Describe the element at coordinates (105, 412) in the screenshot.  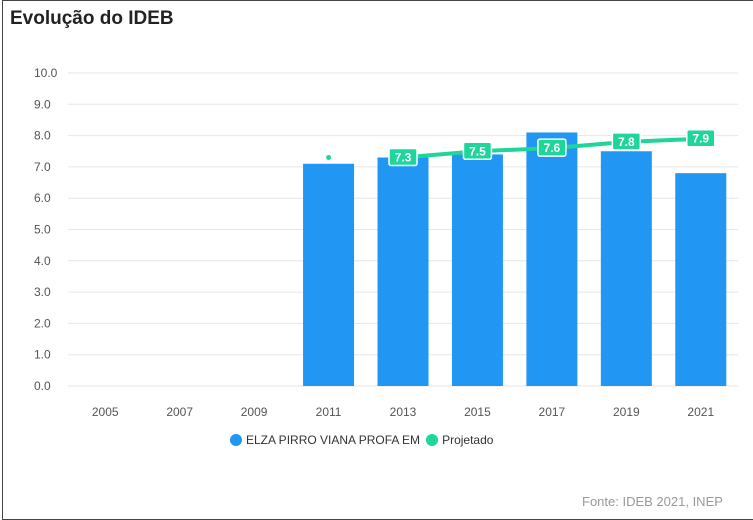
I see `x-tick-label: 2005` at that location.